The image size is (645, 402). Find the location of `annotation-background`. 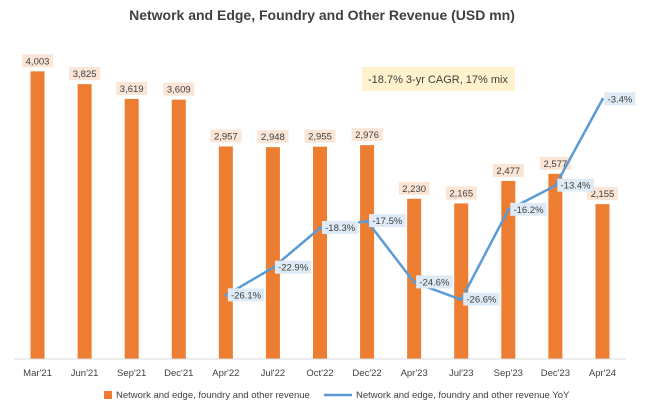

annotation-background is located at coordinates (438, 79).